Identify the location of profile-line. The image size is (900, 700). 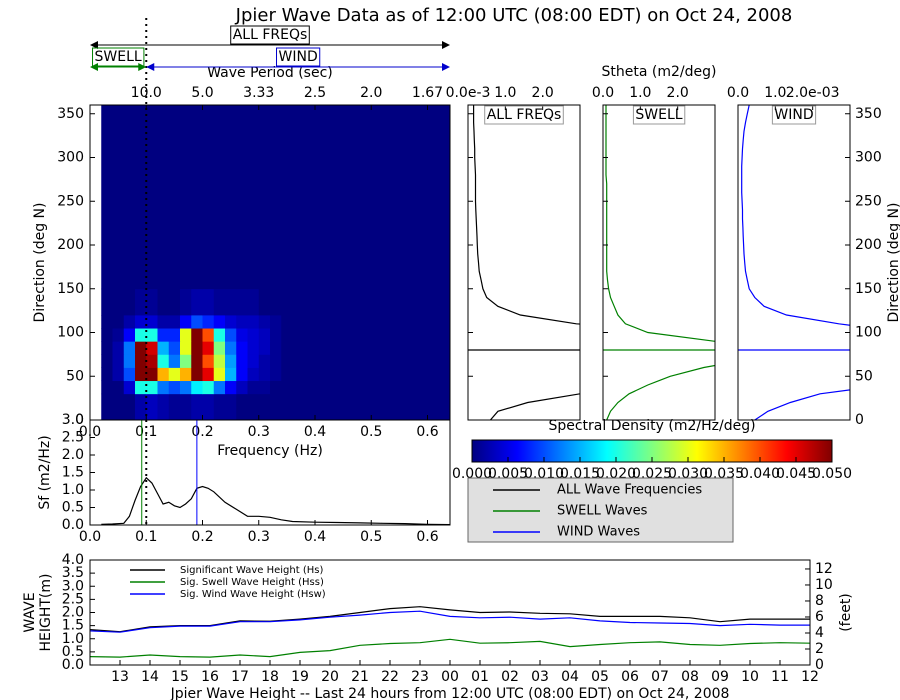
(795, 262).